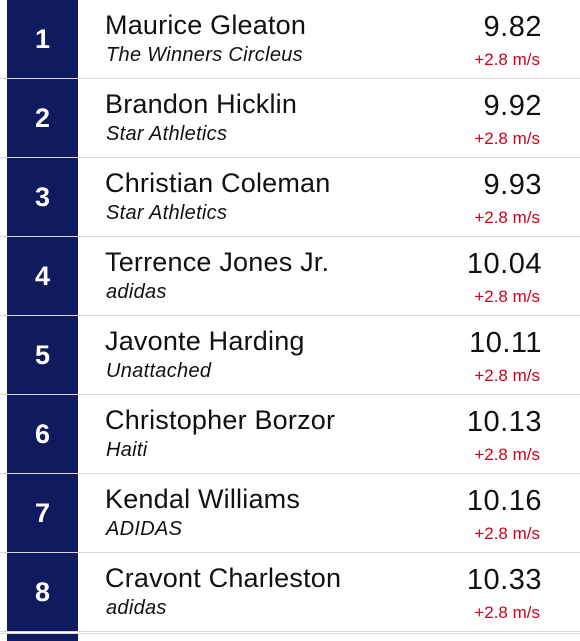 The width and height of the screenshot is (580, 641). Describe the element at coordinates (290, 633) in the screenshot. I see `row-divider` at that location.